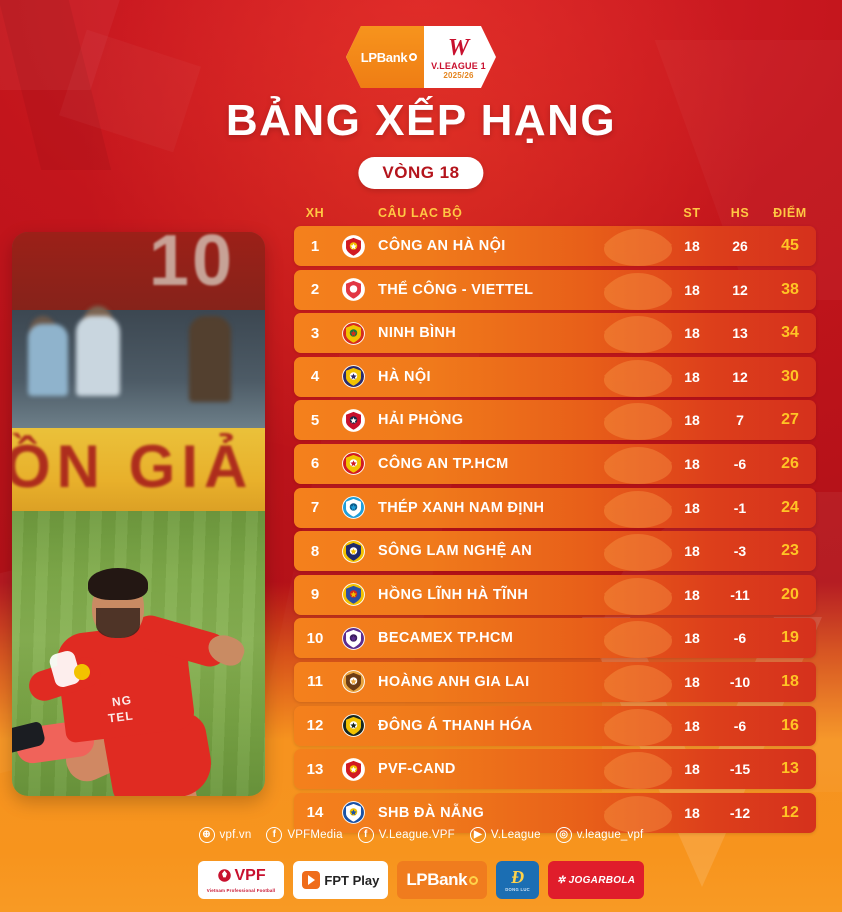 This screenshot has width=842, height=912. What do you see at coordinates (315, 246) in the screenshot?
I see `row-rank: 1` at bounding box center [315, 246].